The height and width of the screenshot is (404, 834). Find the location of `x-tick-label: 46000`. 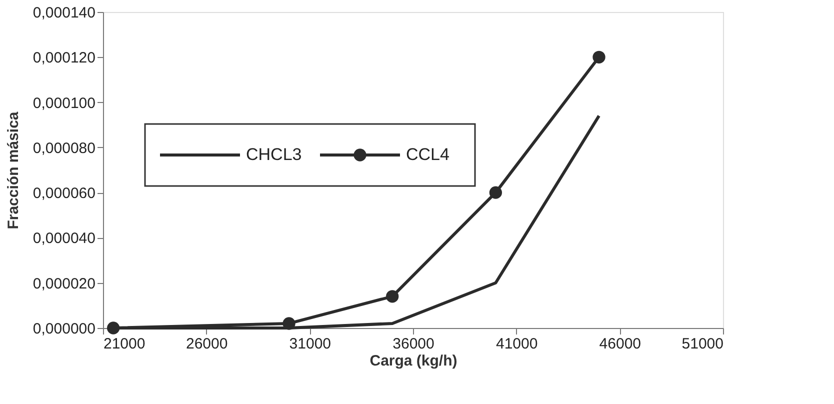

x-tick-label: 46000 is located at coordinates (620, 344).